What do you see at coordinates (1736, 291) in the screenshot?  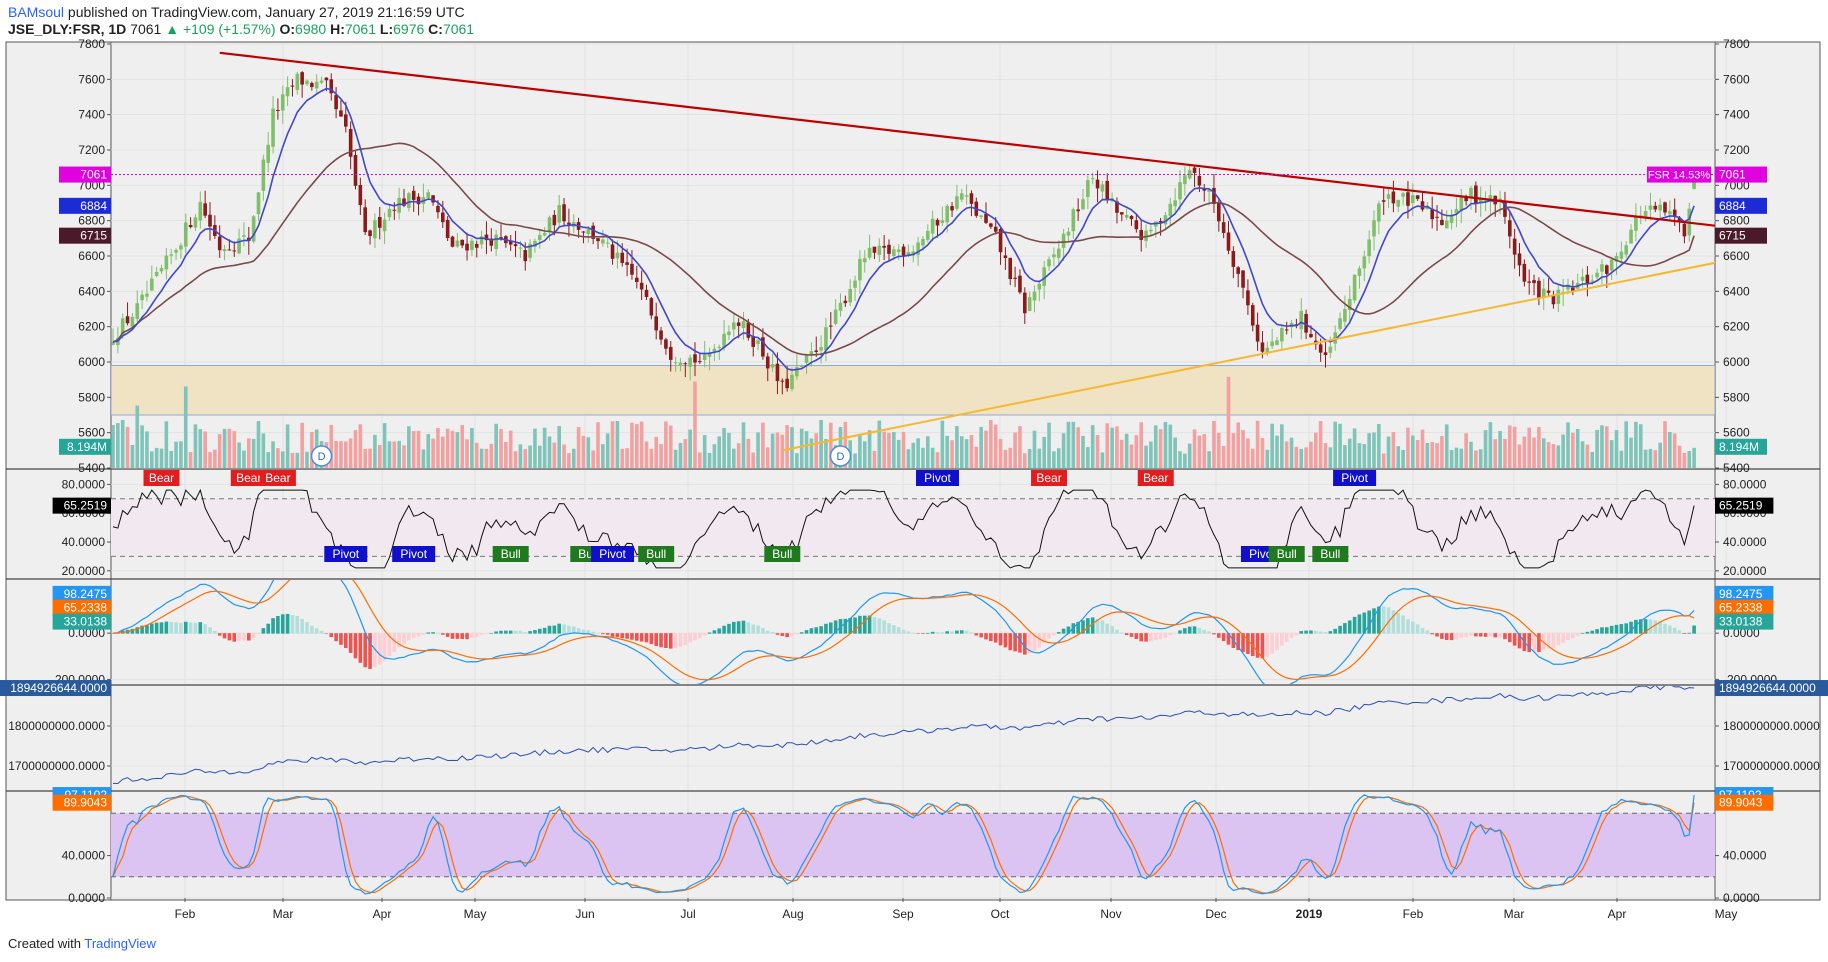 I see `price-tick-right: 6400` at bounding box center [1736, 291].